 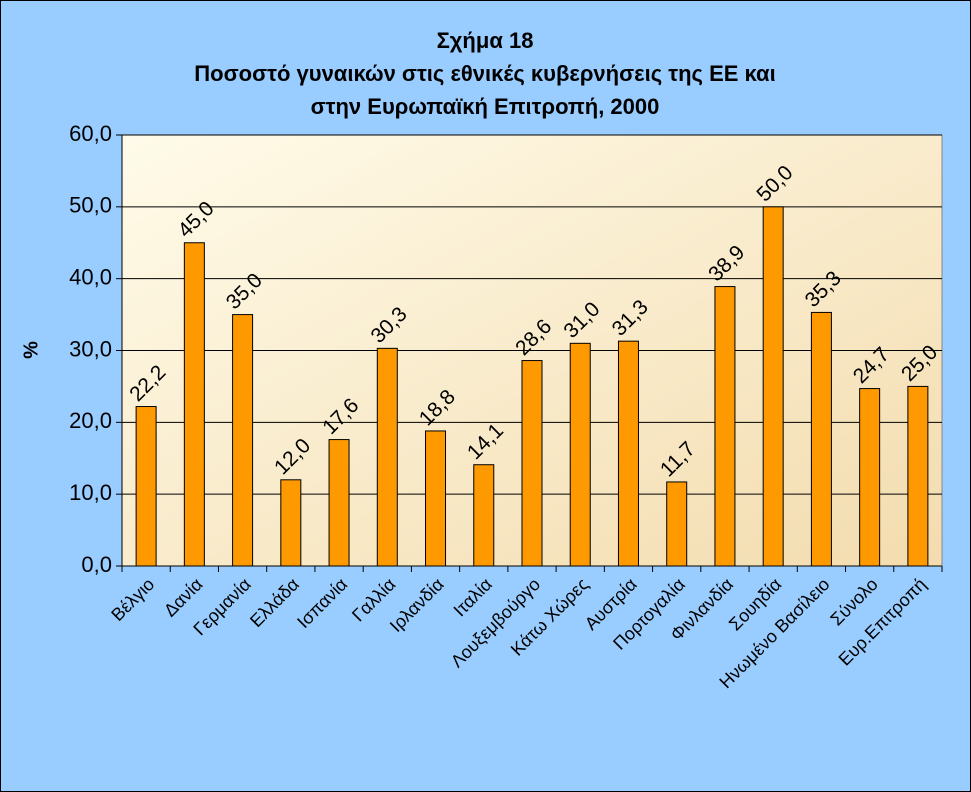 I want to click on y-tick-label: 30,0, so click(x=90, y=348).